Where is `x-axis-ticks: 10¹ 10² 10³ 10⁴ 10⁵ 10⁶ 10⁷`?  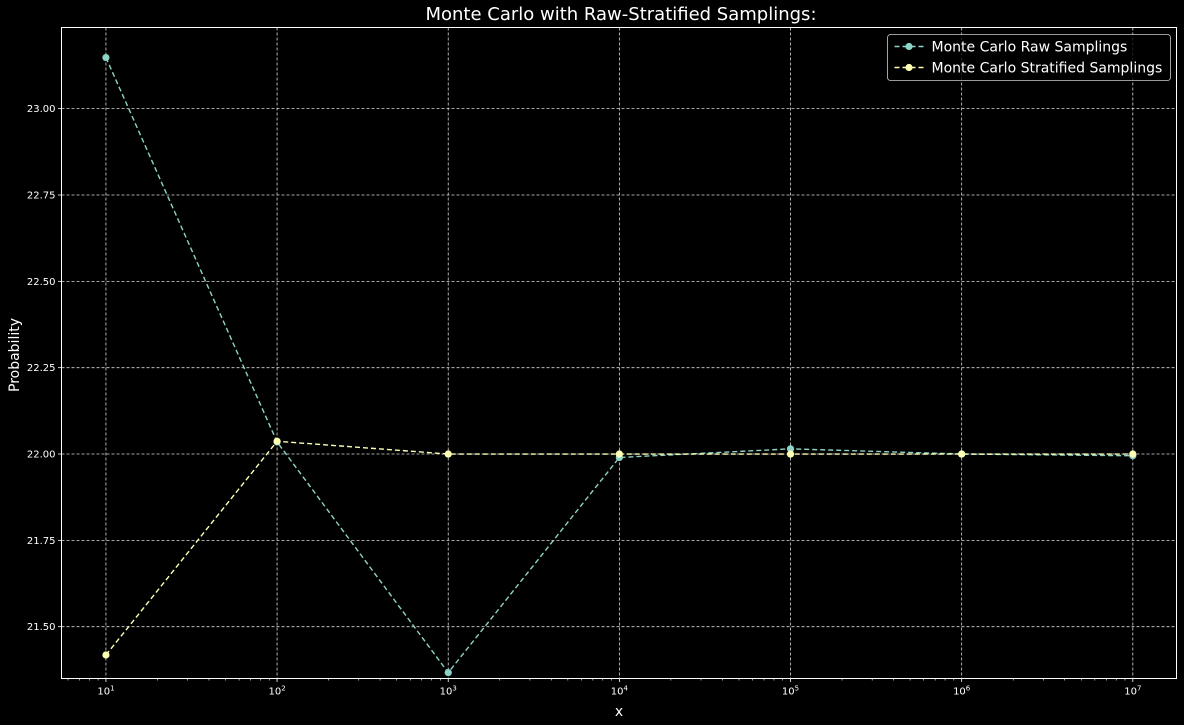
x-axis-ticks: 10¹ 10² 10³ 10⁴ 10⁵ 10⁶ 10⁷ is located at coordinates (604, 688).